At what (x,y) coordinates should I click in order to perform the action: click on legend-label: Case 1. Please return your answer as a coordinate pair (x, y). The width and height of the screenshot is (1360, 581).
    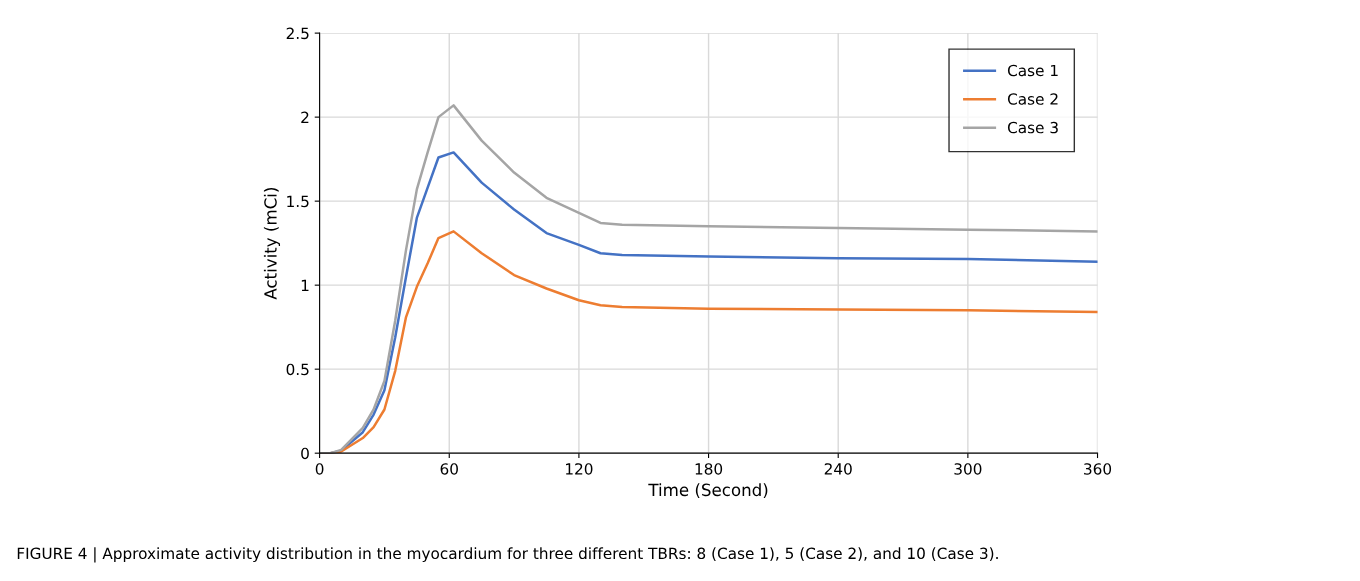
    Looking at the image, I should click on (1032, 70).